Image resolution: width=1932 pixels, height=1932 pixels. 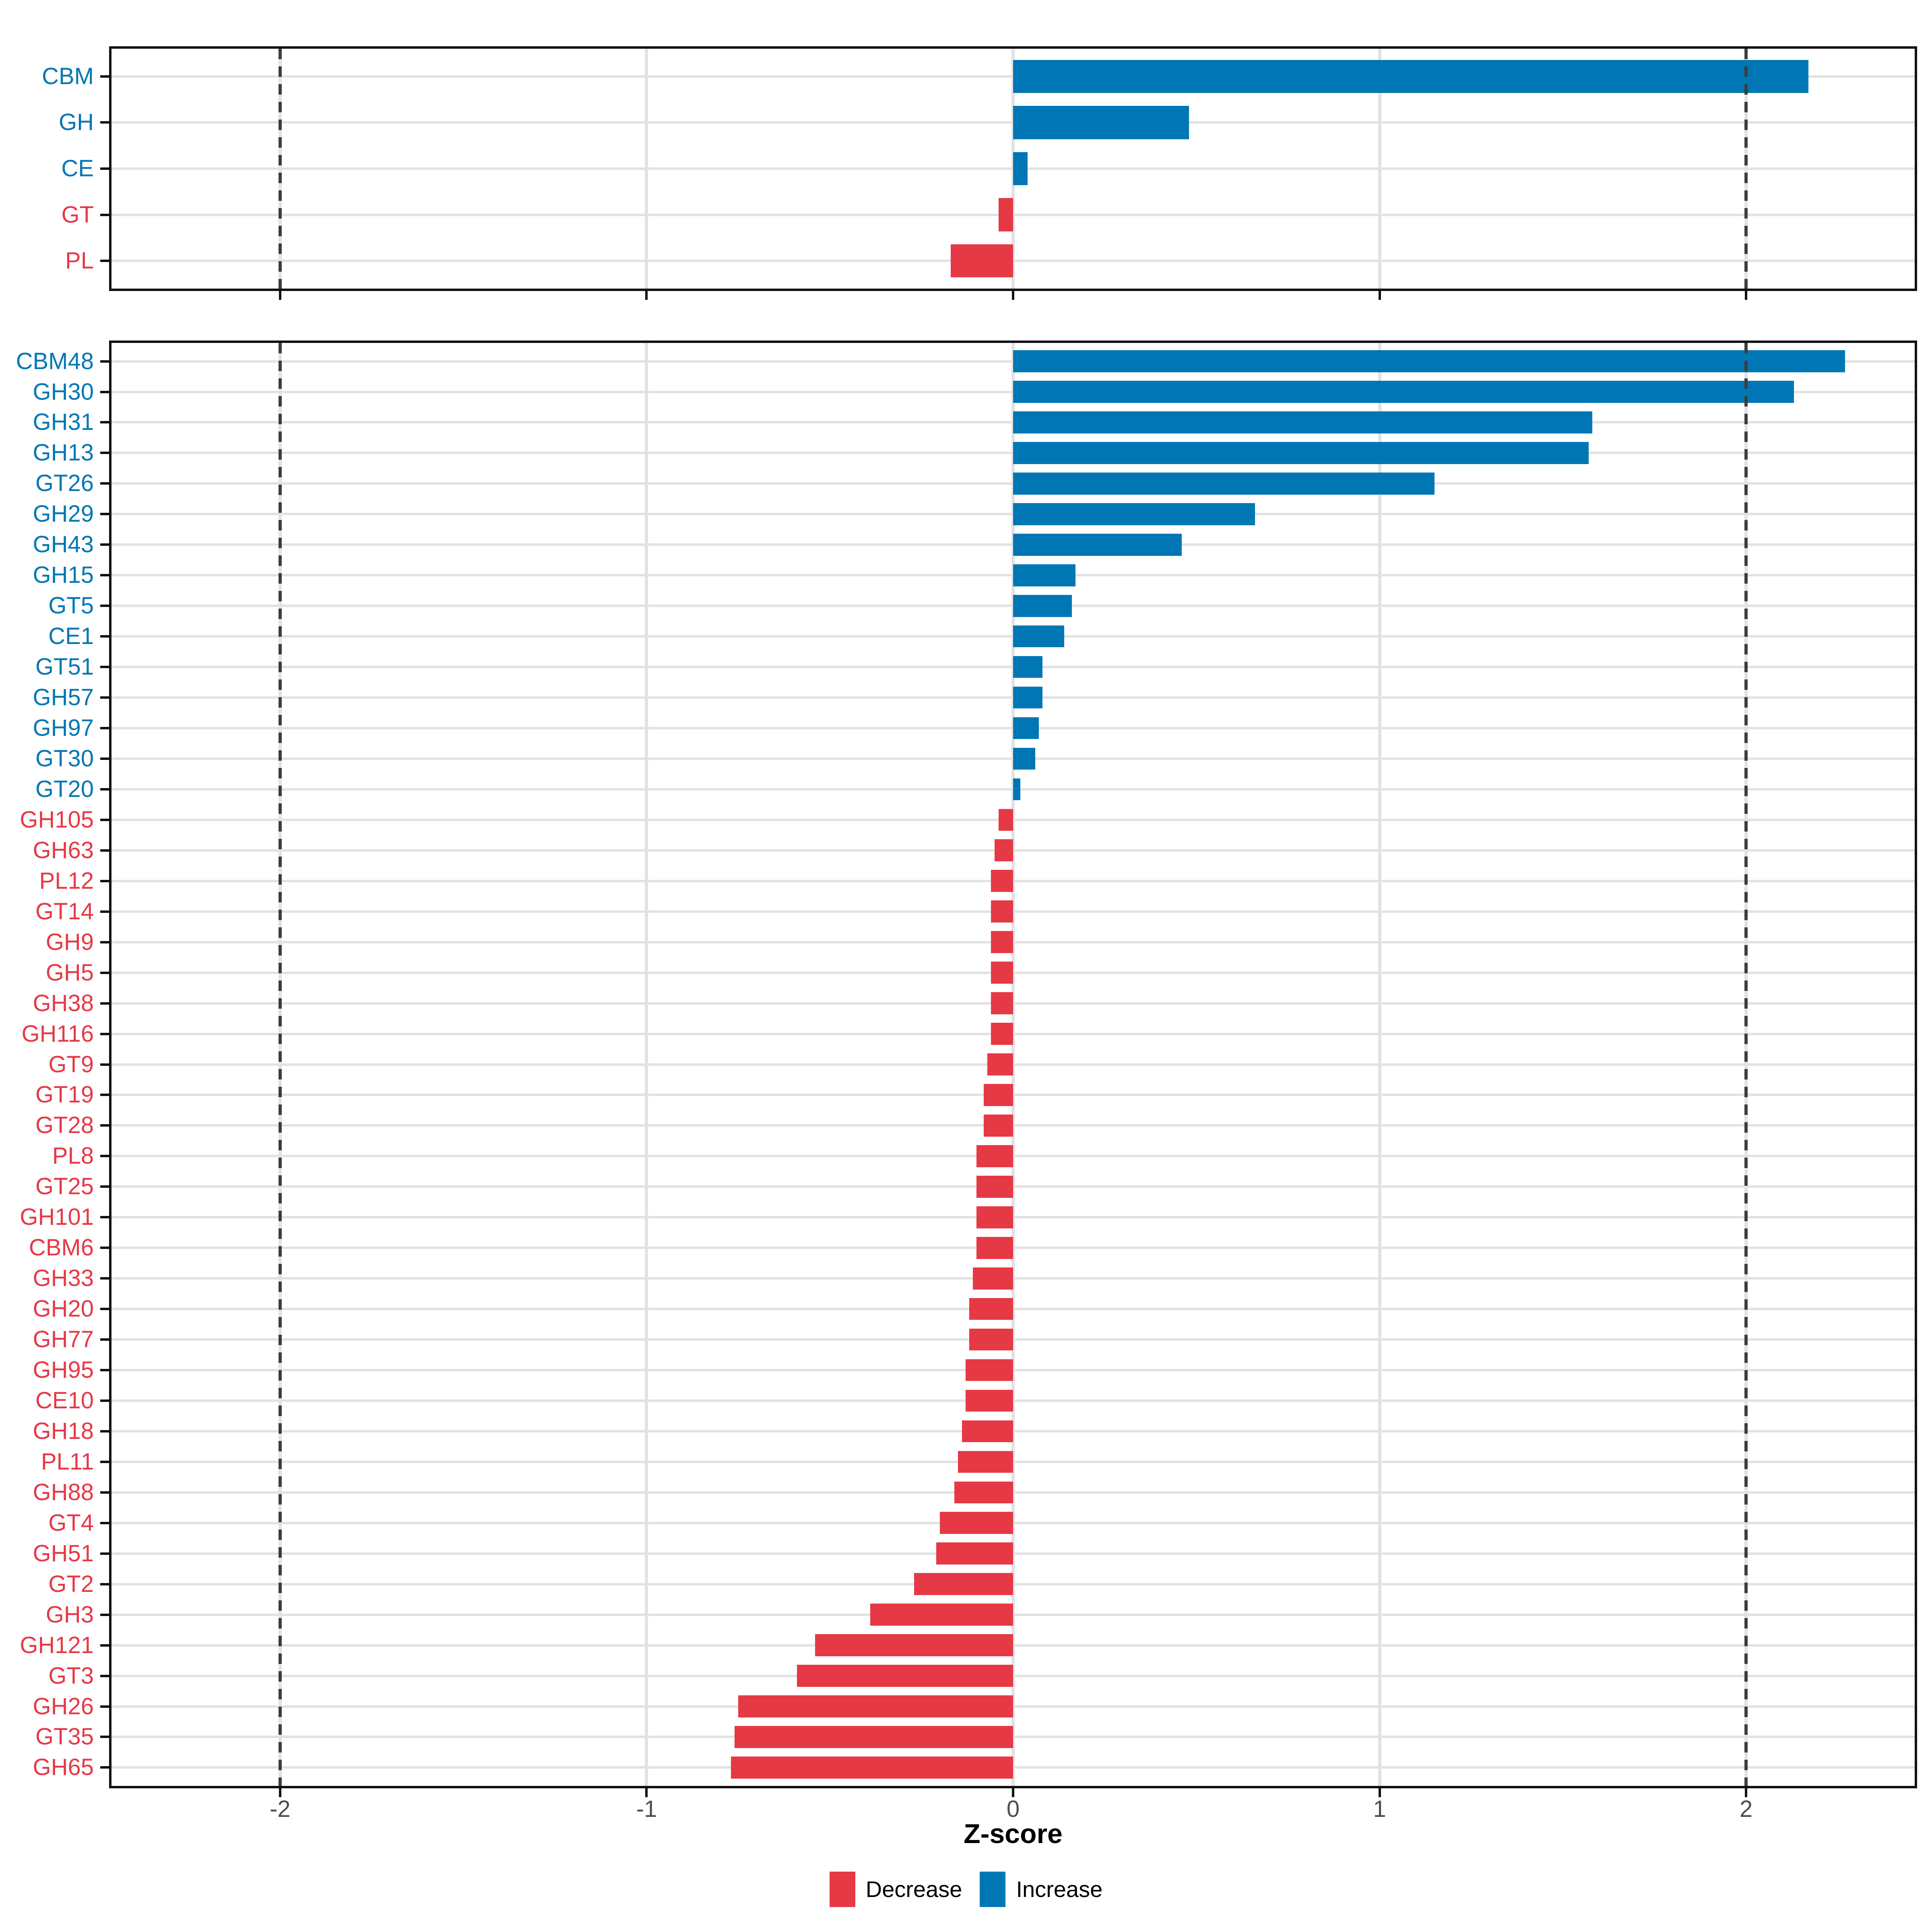 I want to click on y-axis-label-GH3: GH3, so click(x=69, y=1614).